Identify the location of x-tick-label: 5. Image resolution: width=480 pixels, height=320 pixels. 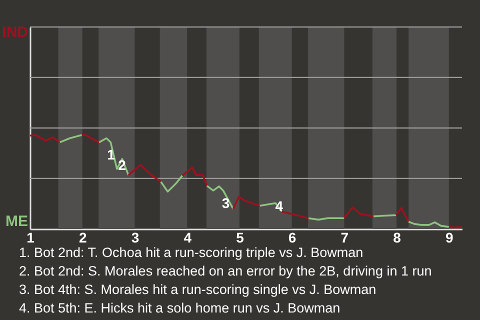
(240, 238).